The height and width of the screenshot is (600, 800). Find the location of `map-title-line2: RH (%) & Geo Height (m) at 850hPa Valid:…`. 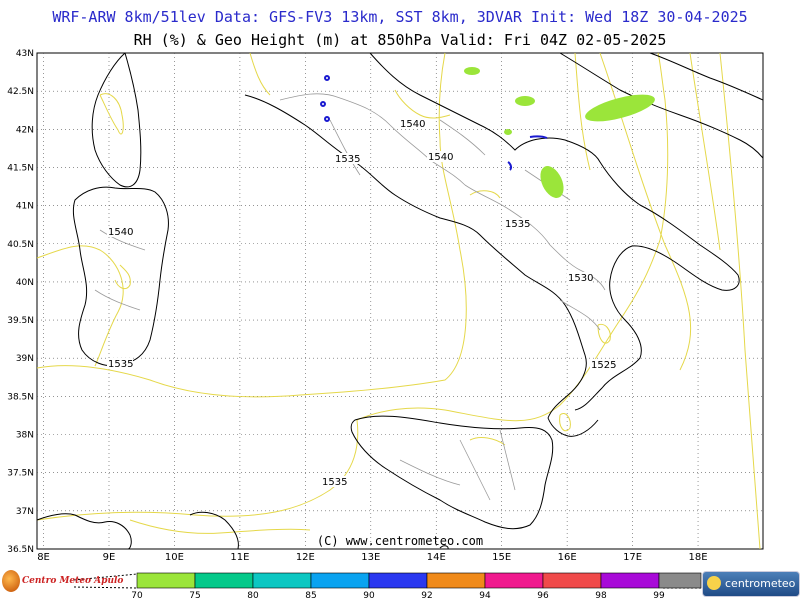

map-title-line2: RH (%) & Geo Height (m) at 850hPa Valid:… is located at coordinates (400, 40).